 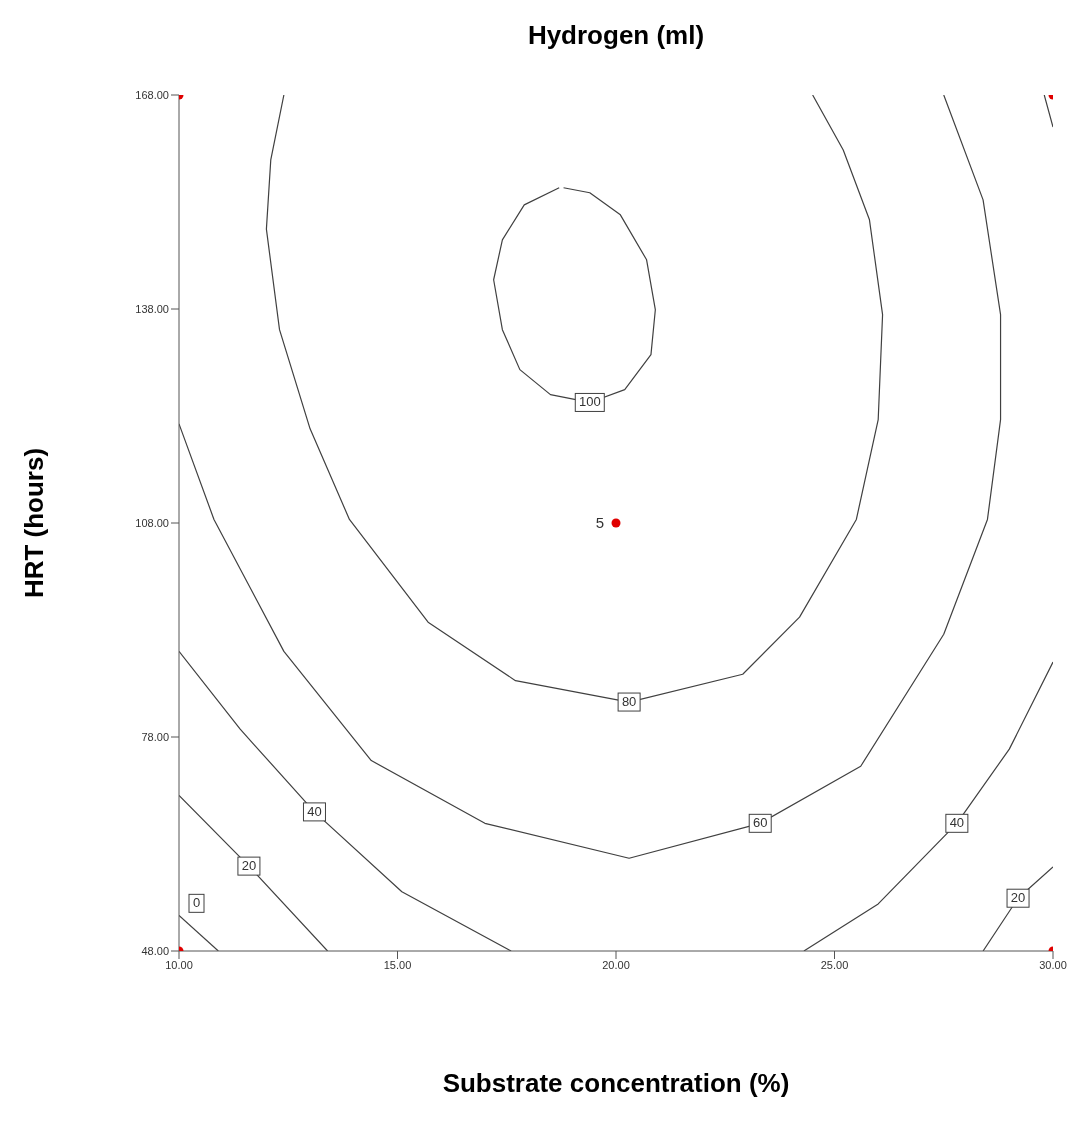 I want to click on label-frame: 0, so click(x=196, y=903).